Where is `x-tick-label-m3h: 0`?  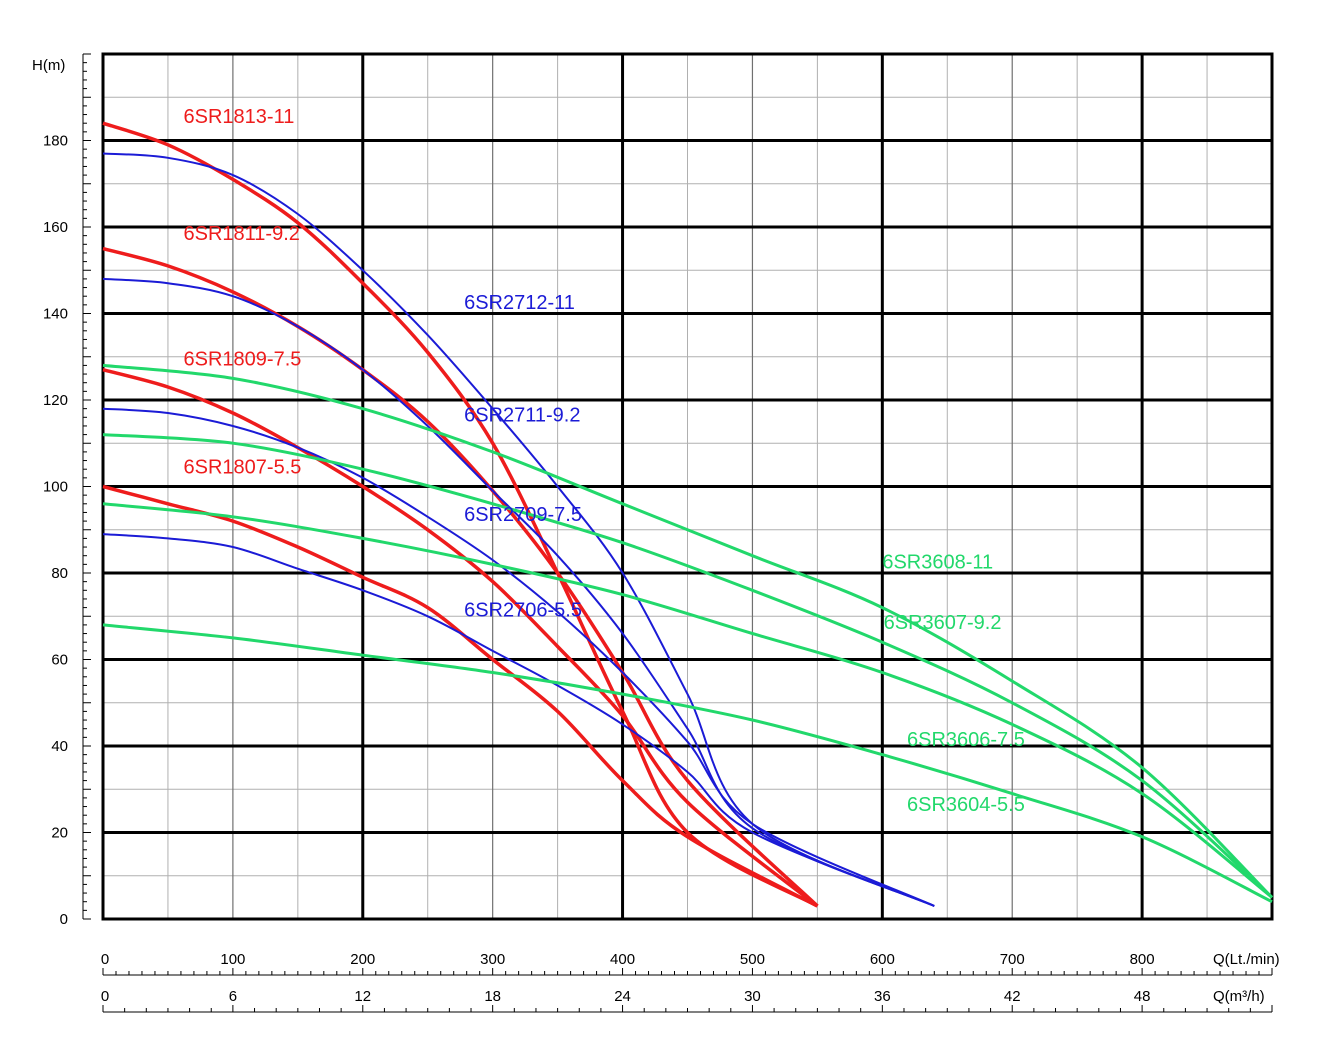
x-tick-label-m3h: 0 is located at coordinates (105, 996).